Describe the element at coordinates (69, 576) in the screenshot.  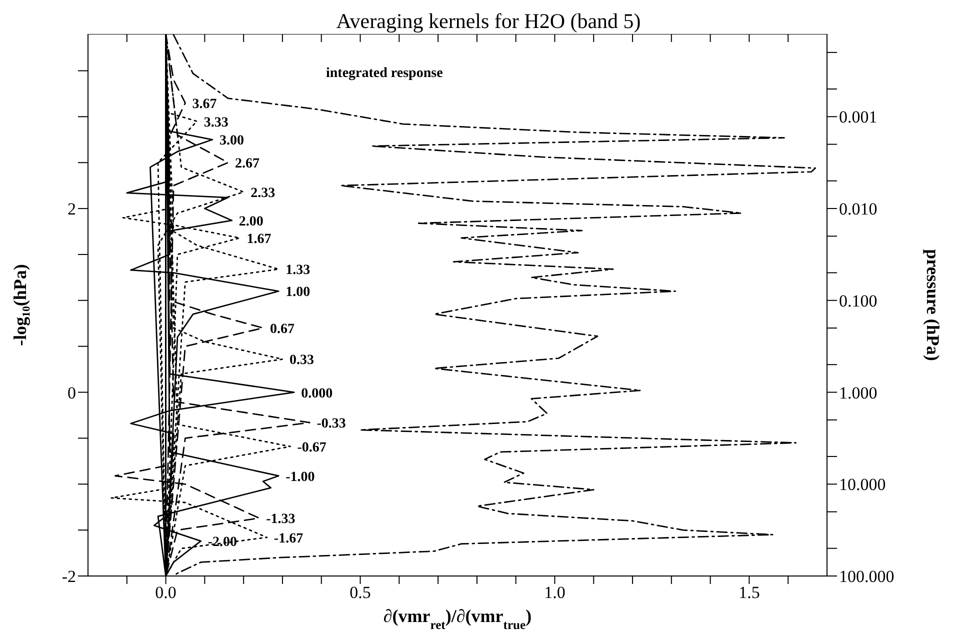
I see `y-tick-label: -2` at that location.